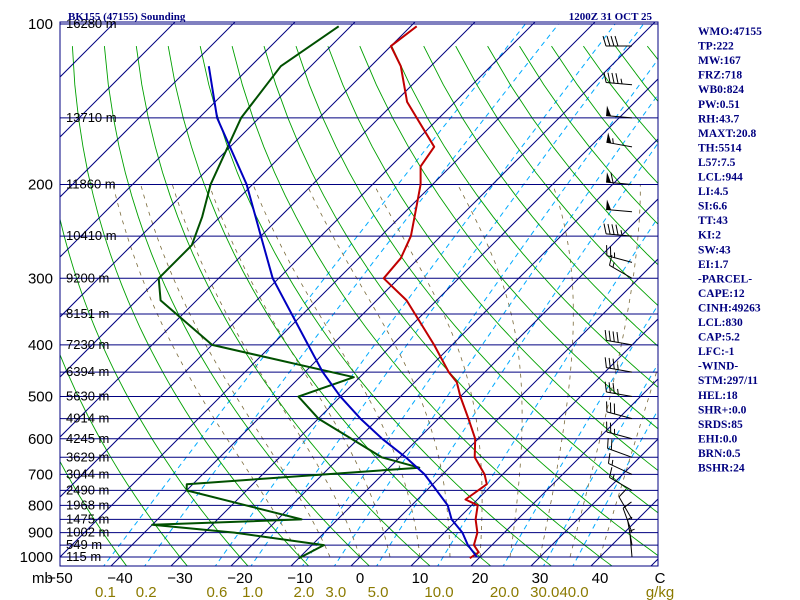  Describe the element at coordinates (40, 345) in the screenshot. I see `pressure-tick-400: 400` at that location.